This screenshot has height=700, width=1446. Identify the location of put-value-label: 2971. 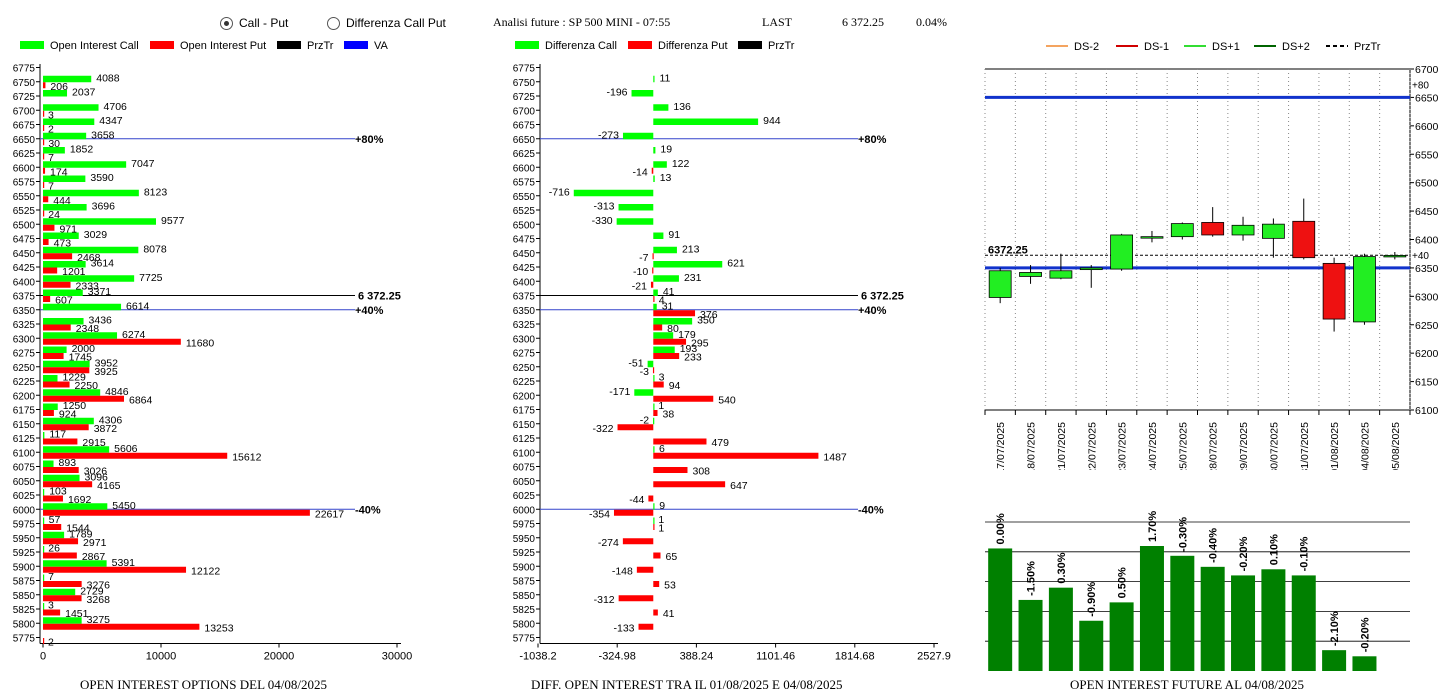
(95, 543).